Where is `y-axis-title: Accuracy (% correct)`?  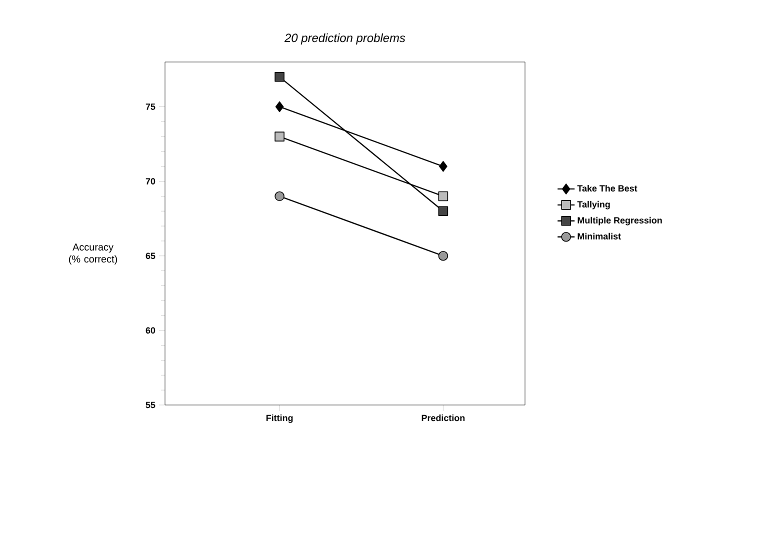 y-axis-title: Accuracy (% correct) is located at coordinates (93, 254).